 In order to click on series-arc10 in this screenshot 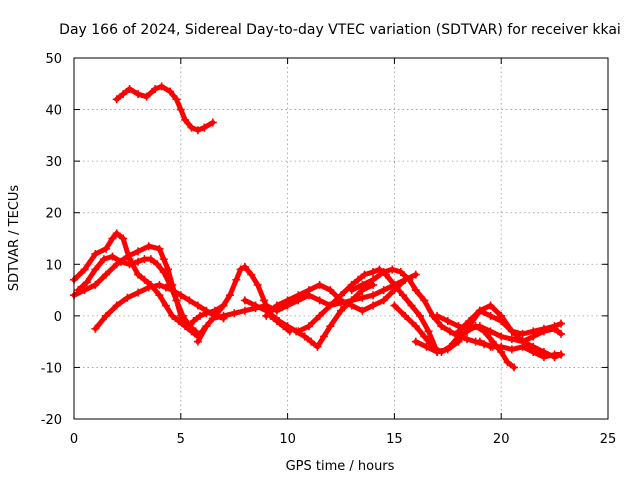, I will do `click(368, 310)`.